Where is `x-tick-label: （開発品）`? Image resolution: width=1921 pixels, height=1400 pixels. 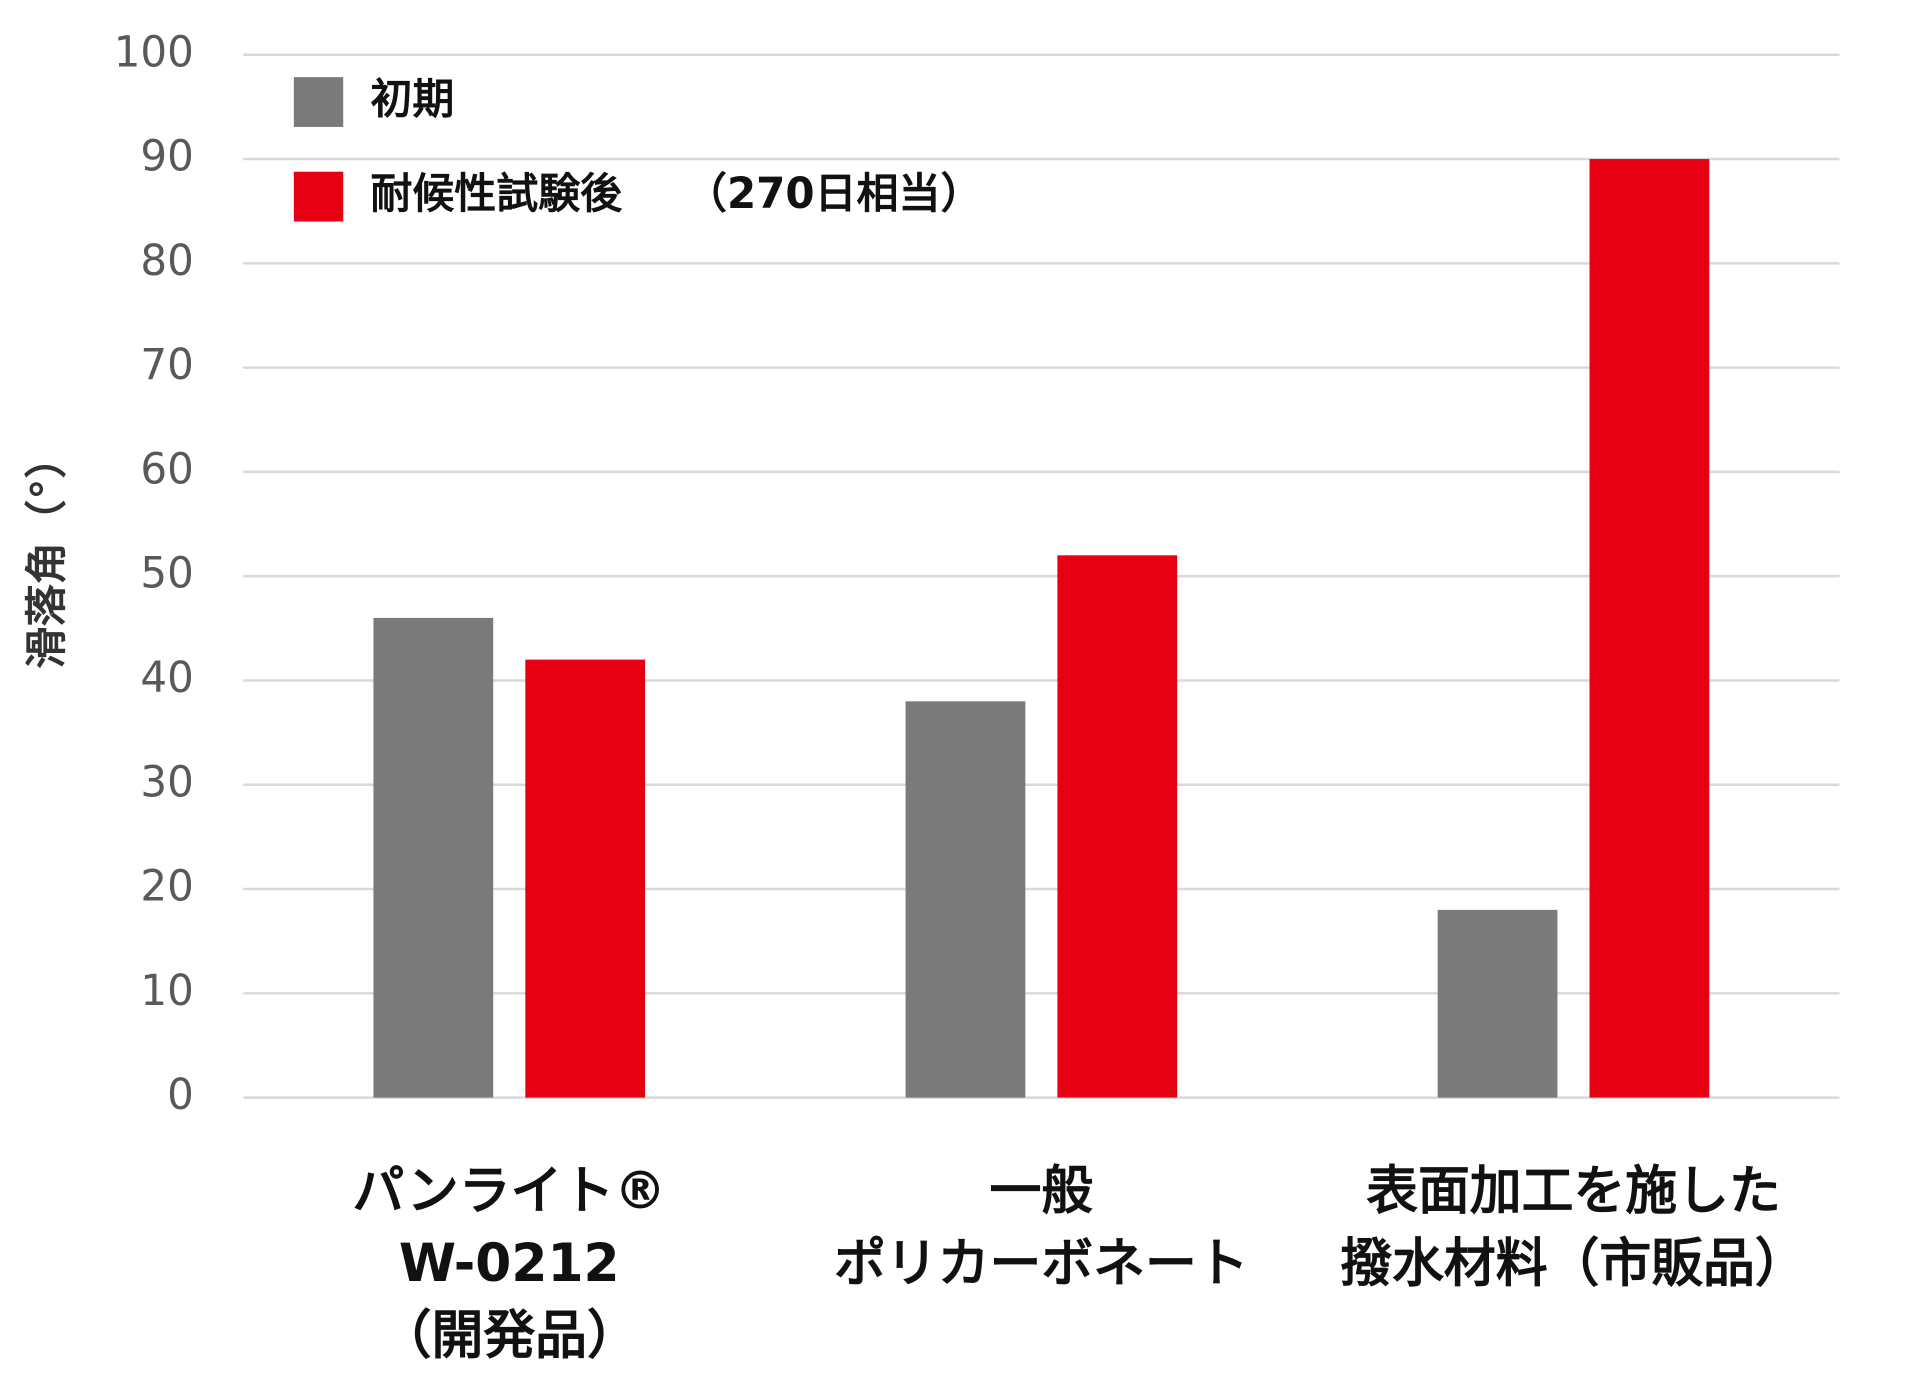 x-tick-label: （開発品） is located at coordinates (509, 1336).